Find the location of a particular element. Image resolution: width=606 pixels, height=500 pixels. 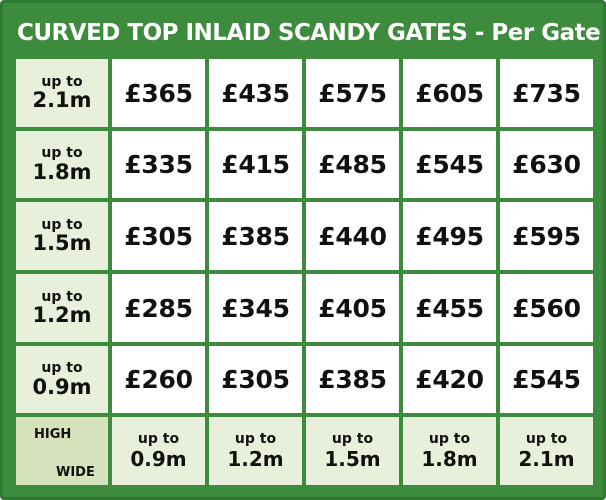

row-header-value: 0.9m is located at coordinates (62, 386).